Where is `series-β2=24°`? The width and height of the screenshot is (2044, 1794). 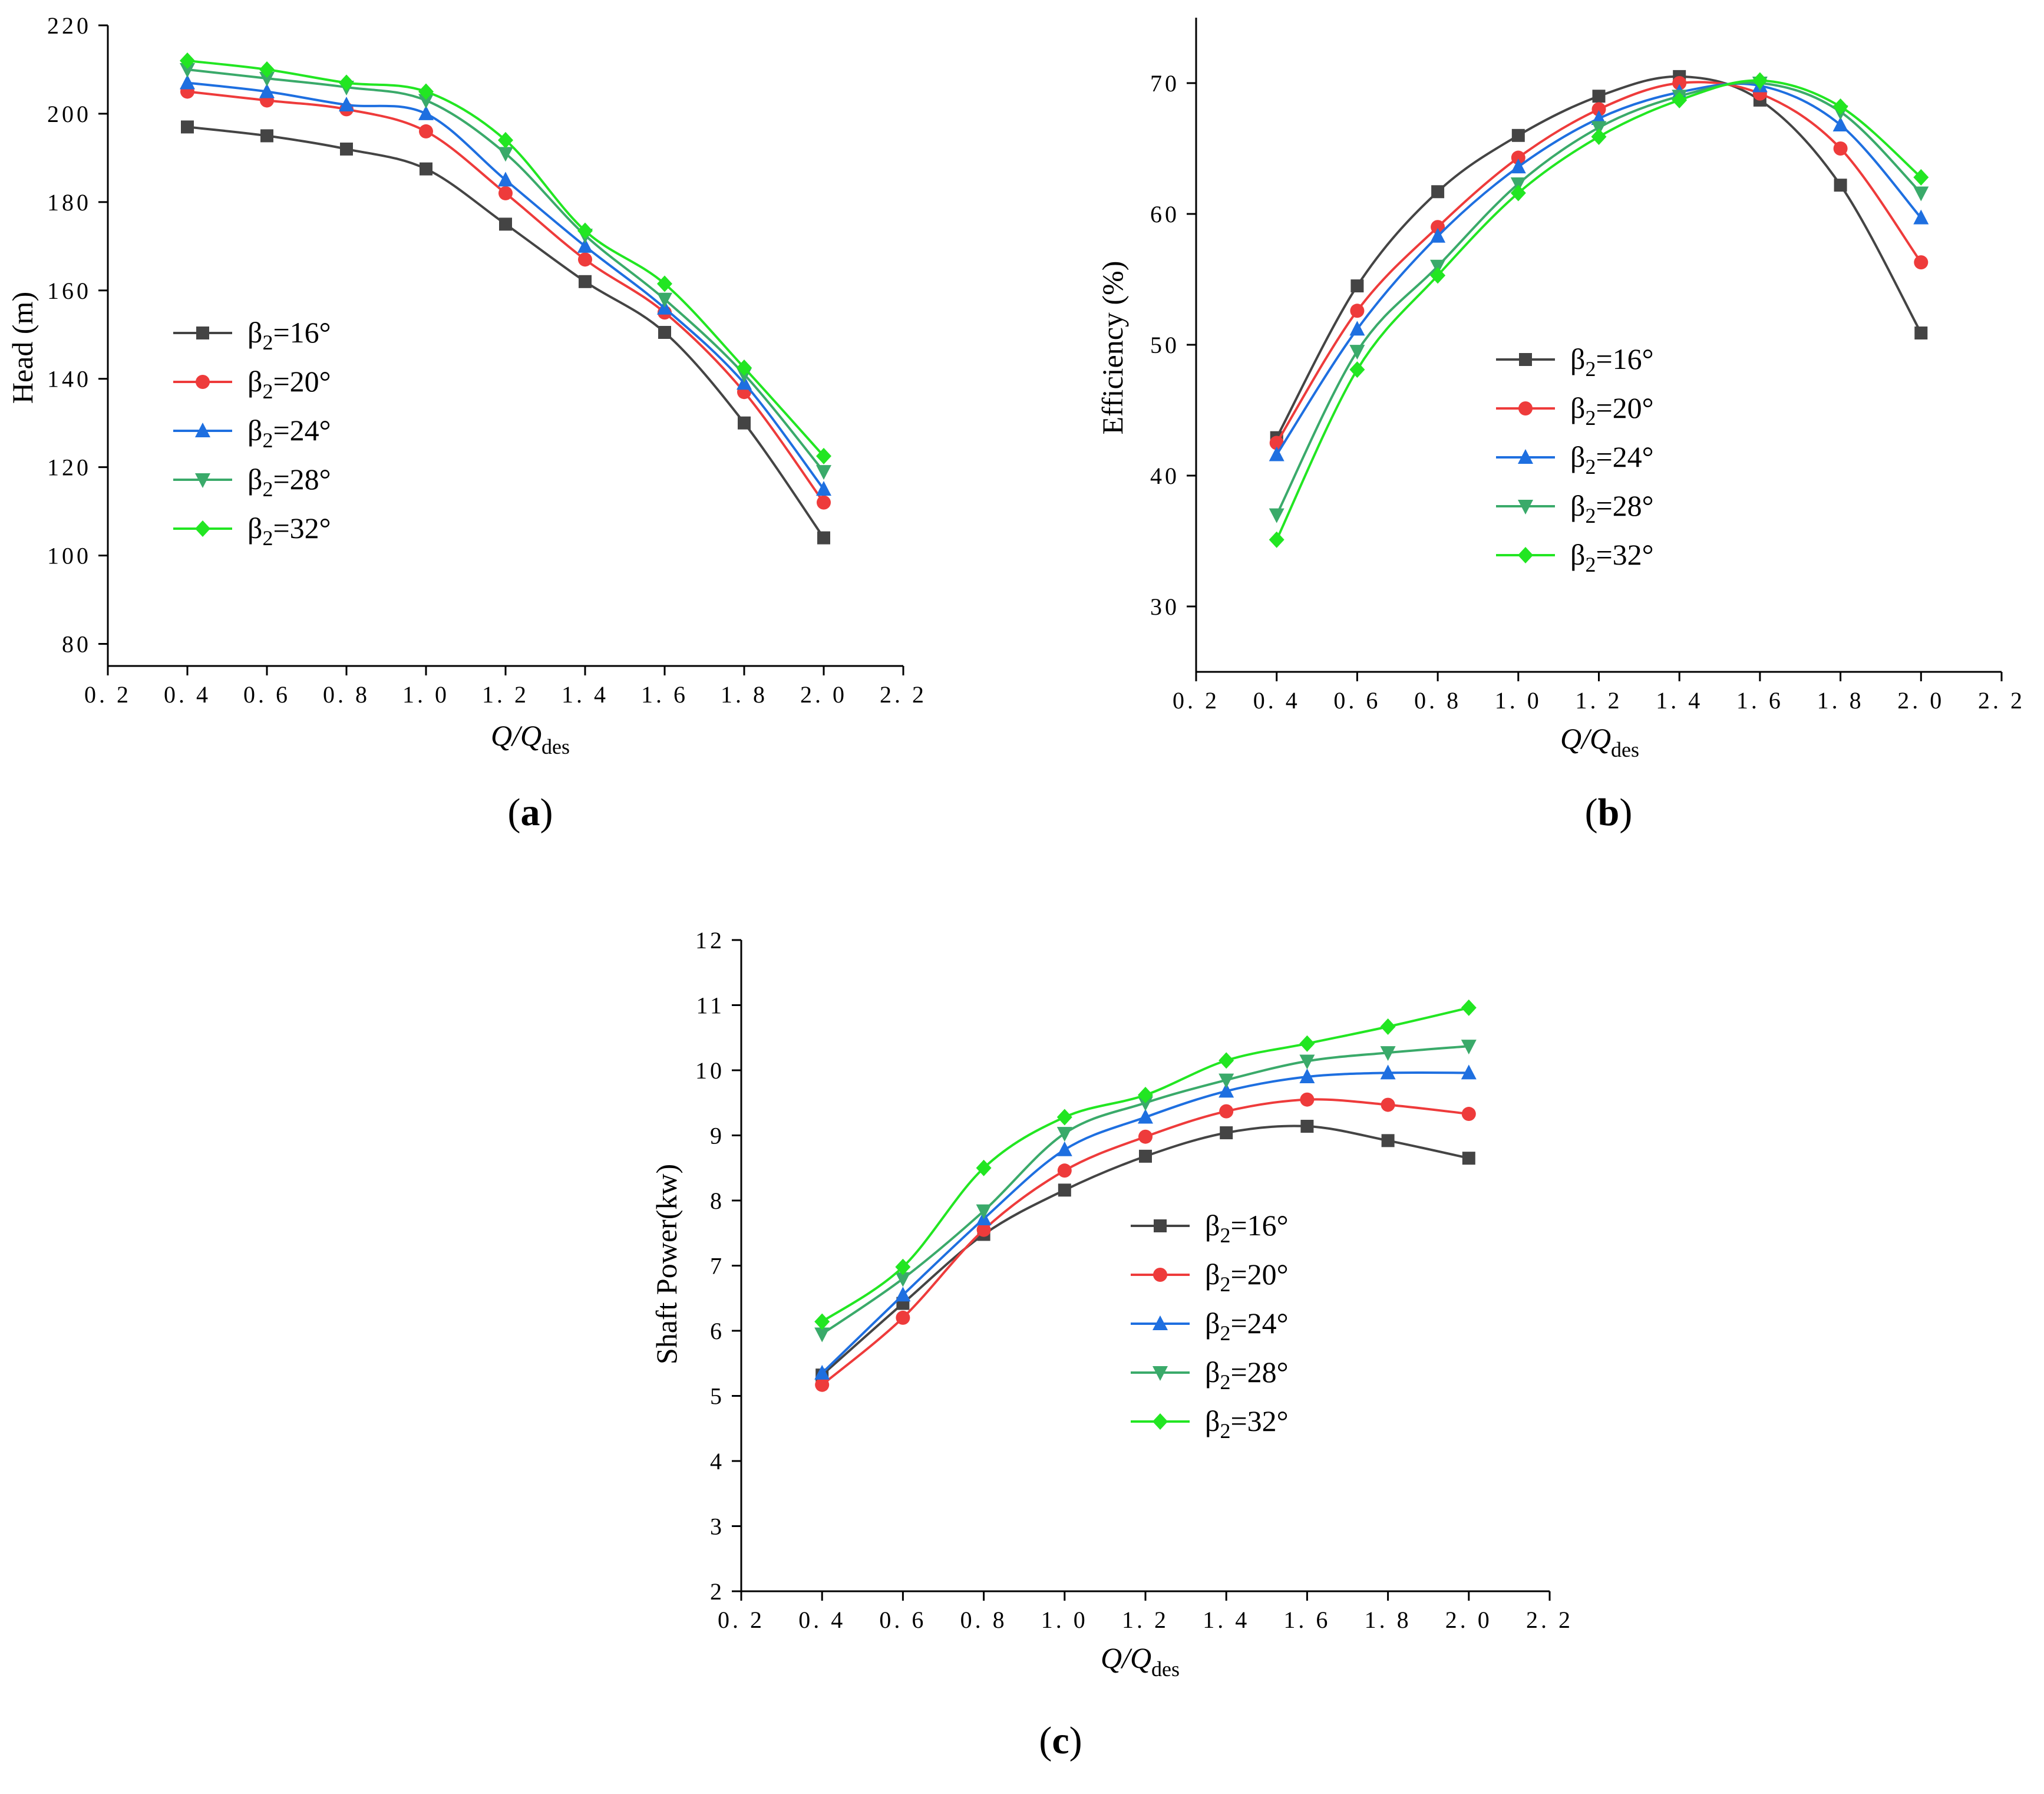
series-β2=24° is located at coordinates (1145, 1222).